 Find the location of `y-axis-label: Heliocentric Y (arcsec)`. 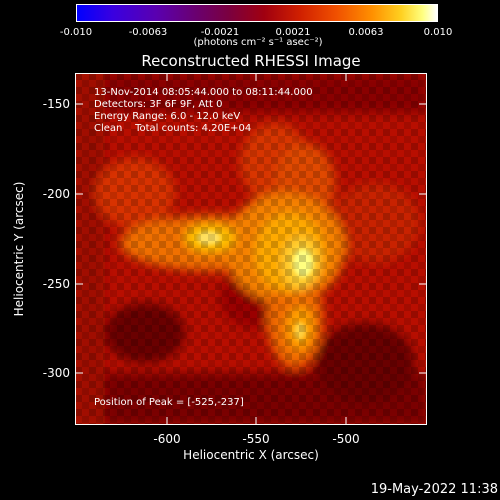

y-axis-label: Heliocentric Y (arcsec) is located at coordinates (19, 249).